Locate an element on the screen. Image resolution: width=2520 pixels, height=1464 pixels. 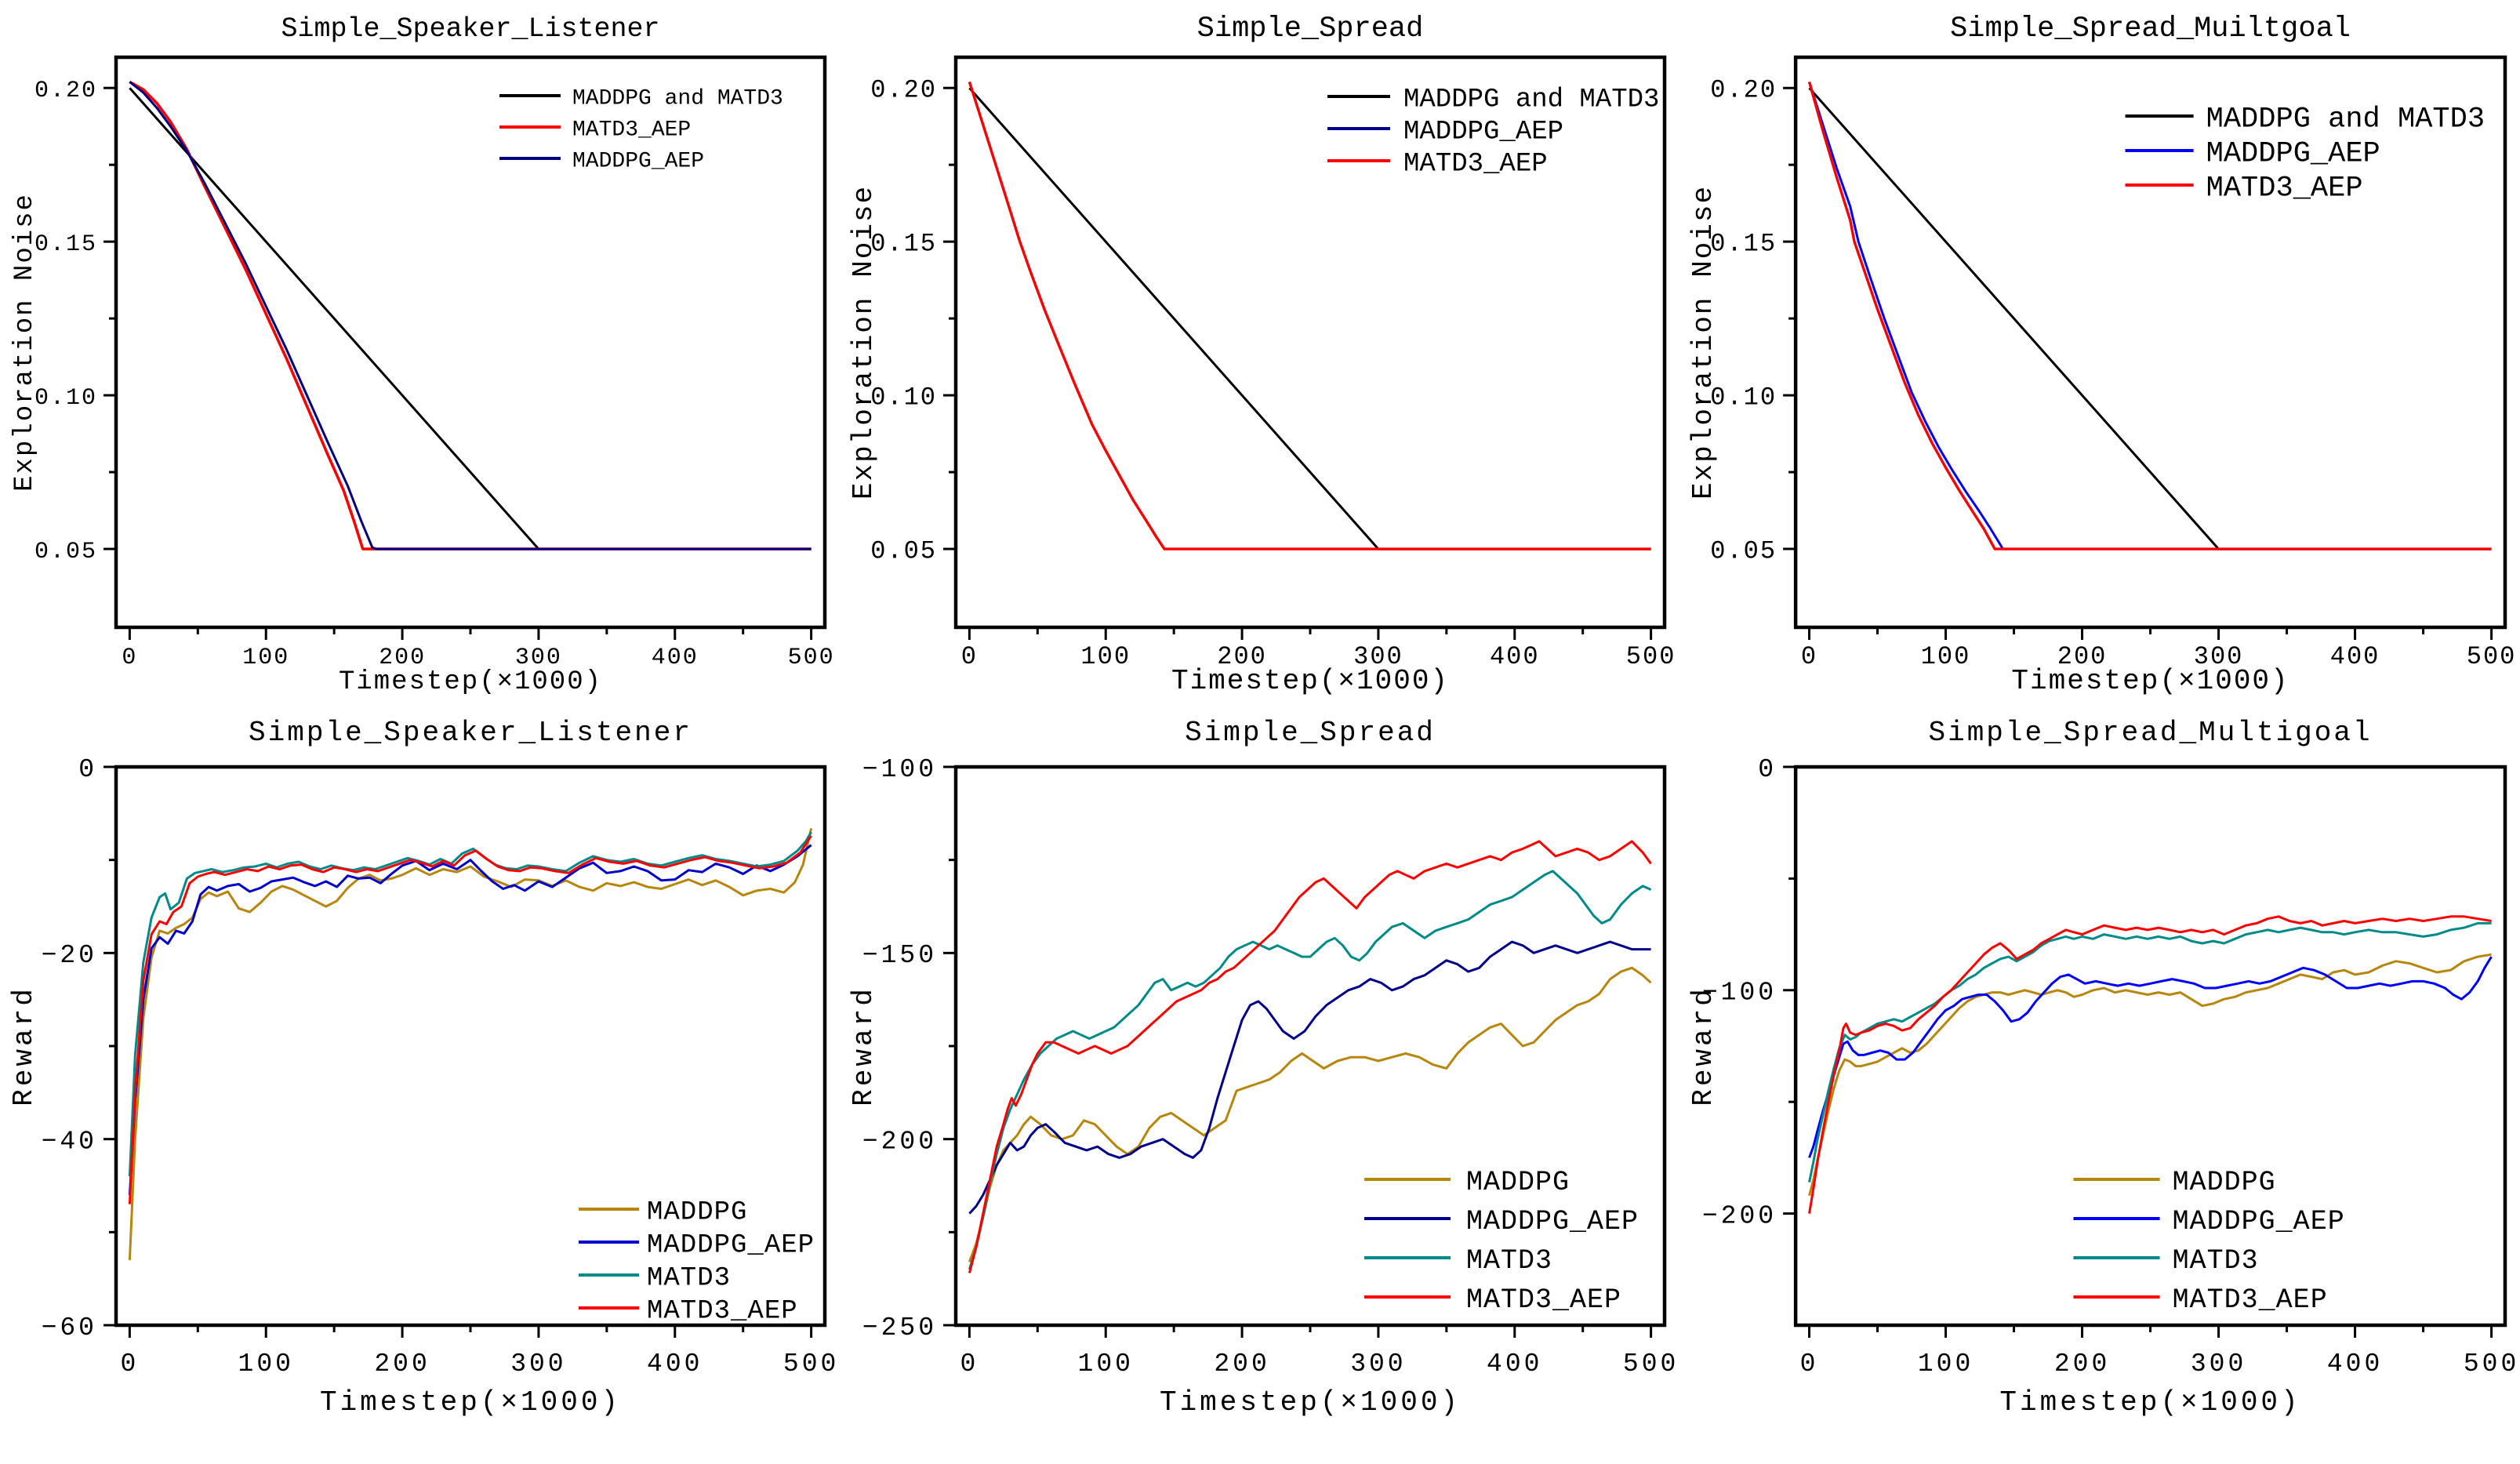
y-tick-label: −200 is located at coordinates (899, 1142).